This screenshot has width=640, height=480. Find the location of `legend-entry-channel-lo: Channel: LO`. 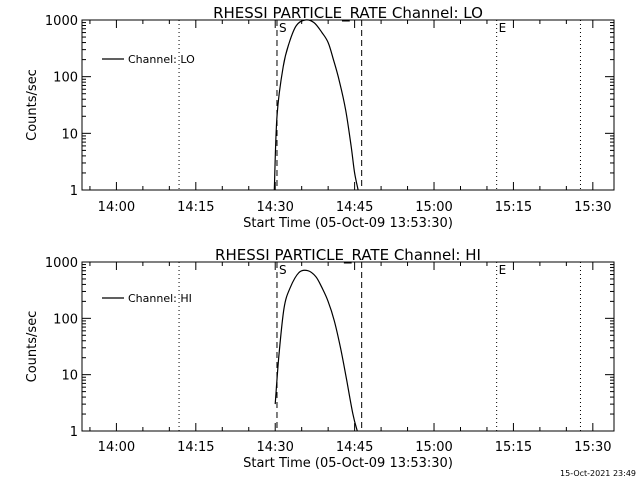

legend-entry-channel-lo: Channel: LO is located at coordinates (161, 59).